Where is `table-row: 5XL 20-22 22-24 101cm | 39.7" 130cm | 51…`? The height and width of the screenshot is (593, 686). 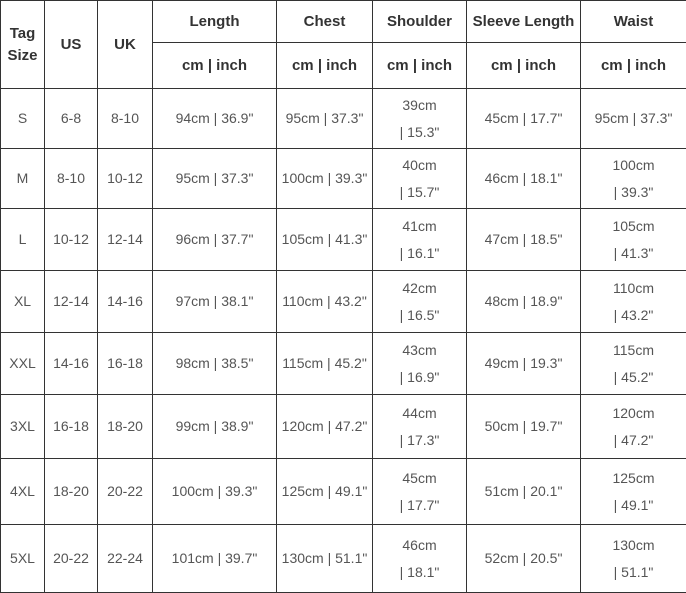
table-row: 5XL 20-22 22-24 101cm | 39.7" 130cm | 51… is located at coordinates (343, 559).